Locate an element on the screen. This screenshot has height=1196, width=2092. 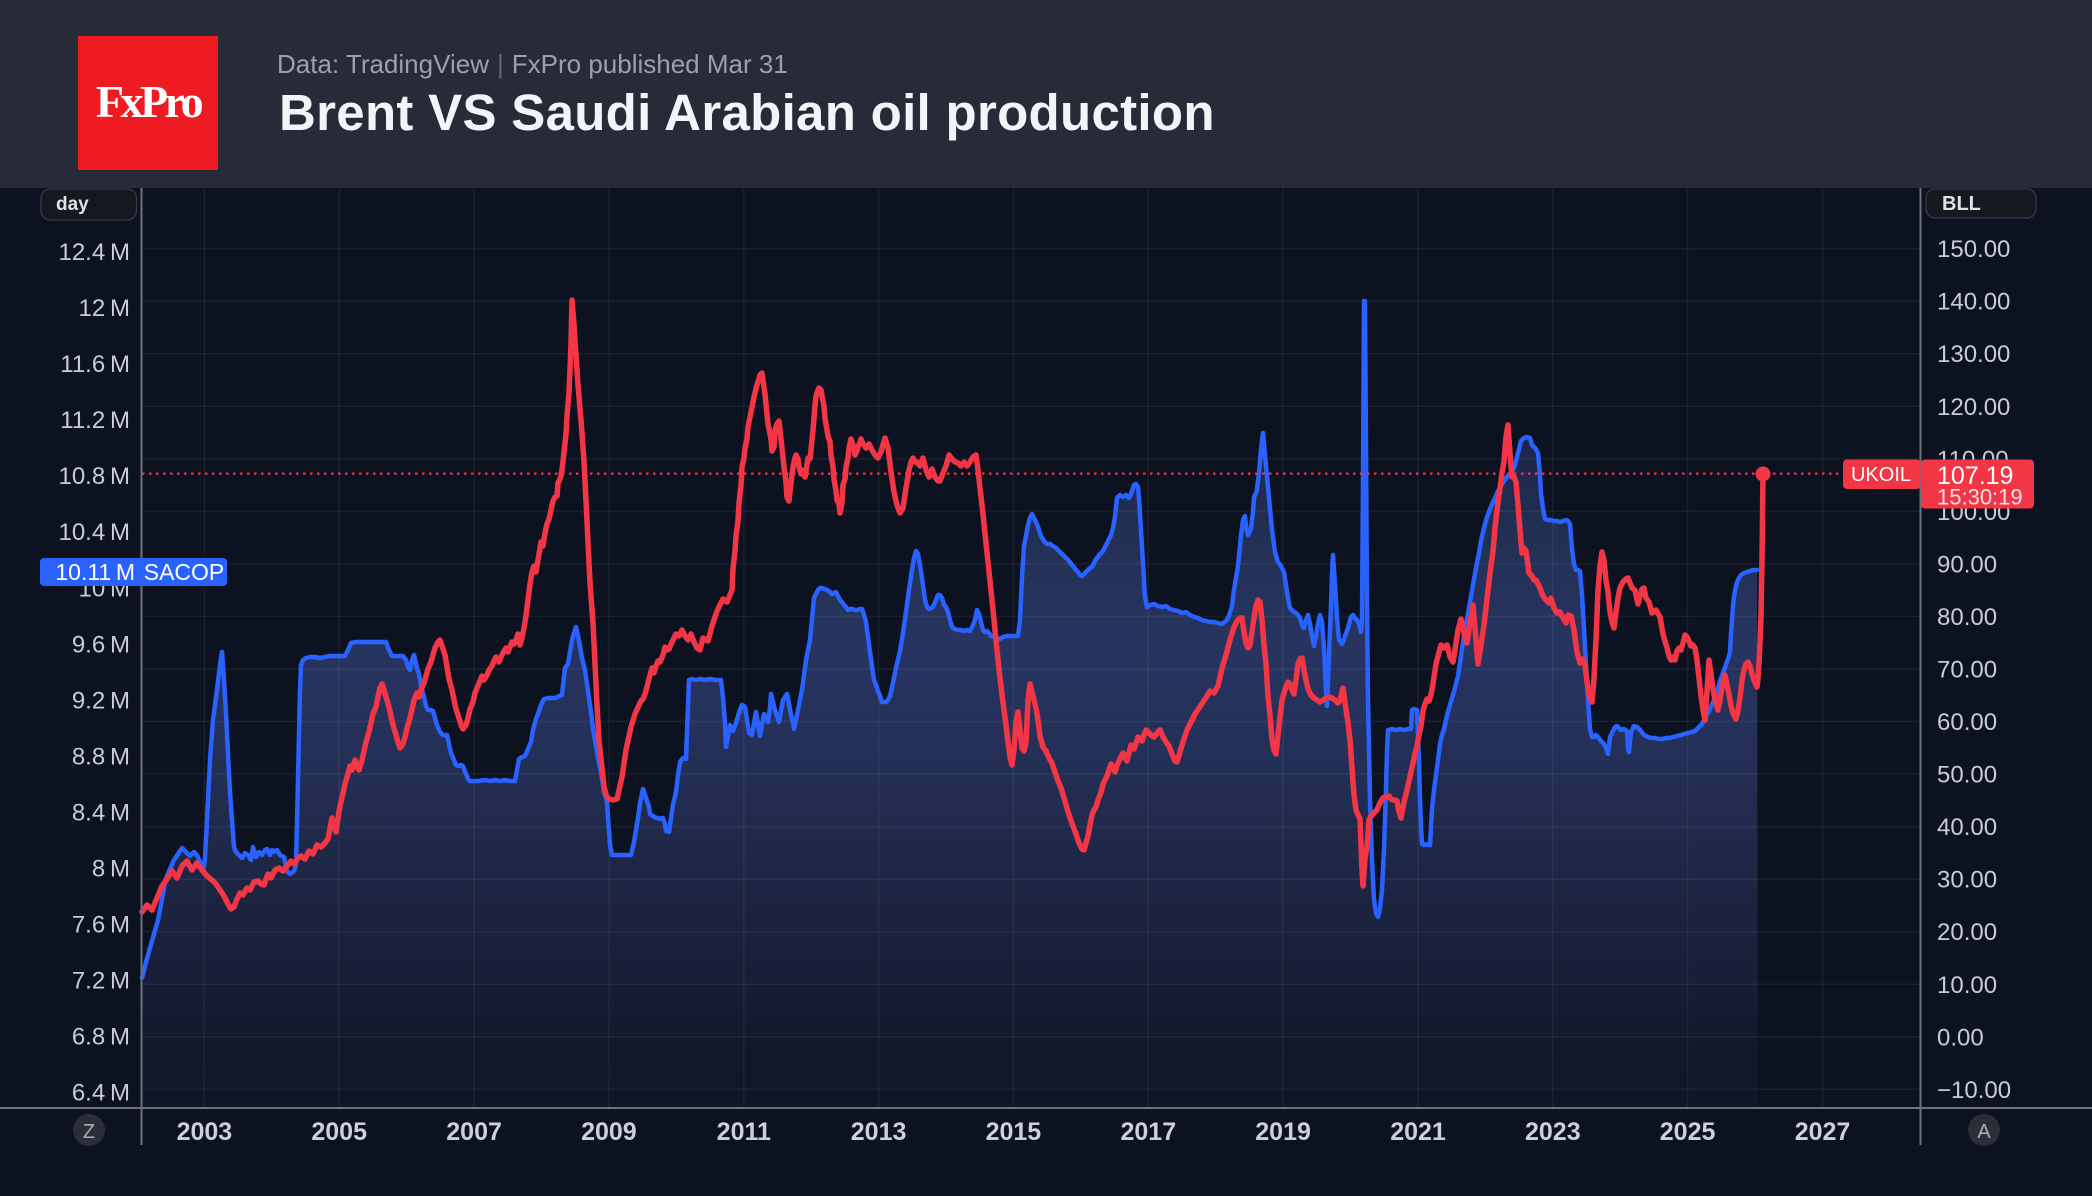
svg-text: 30.00 is located at coordinates (1967, 880).